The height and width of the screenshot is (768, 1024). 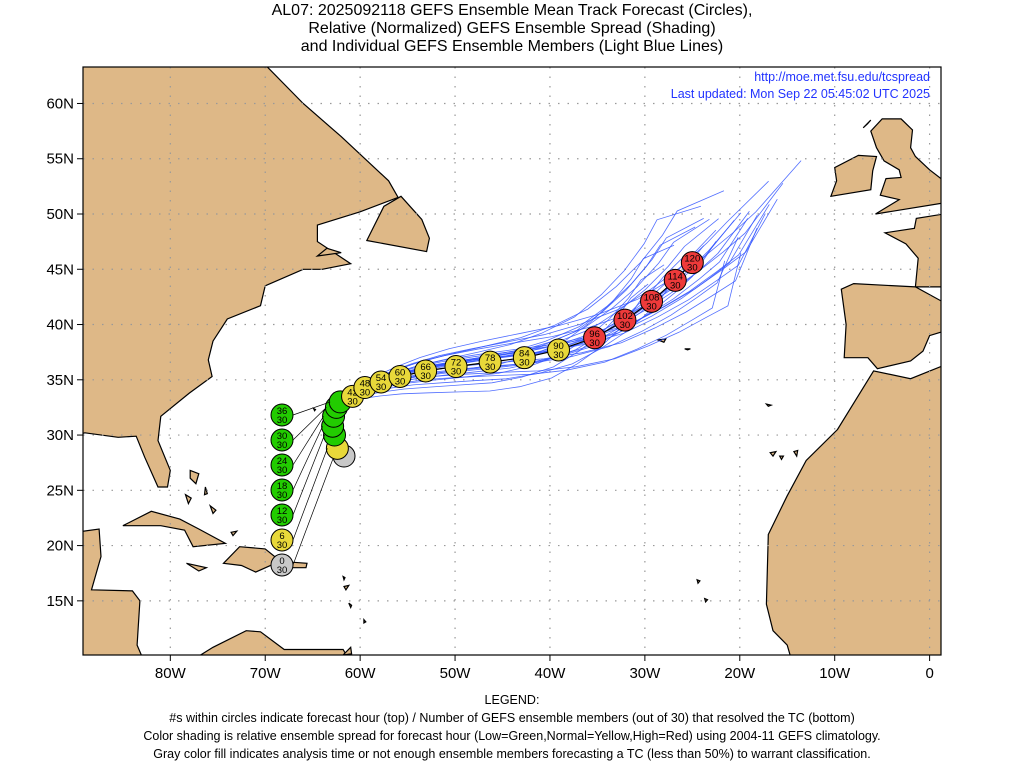 What do you see at coordinates (352, 392) in the screenshot?
I see `forecast-hour-label: 42` at bounding box center [352, 392].